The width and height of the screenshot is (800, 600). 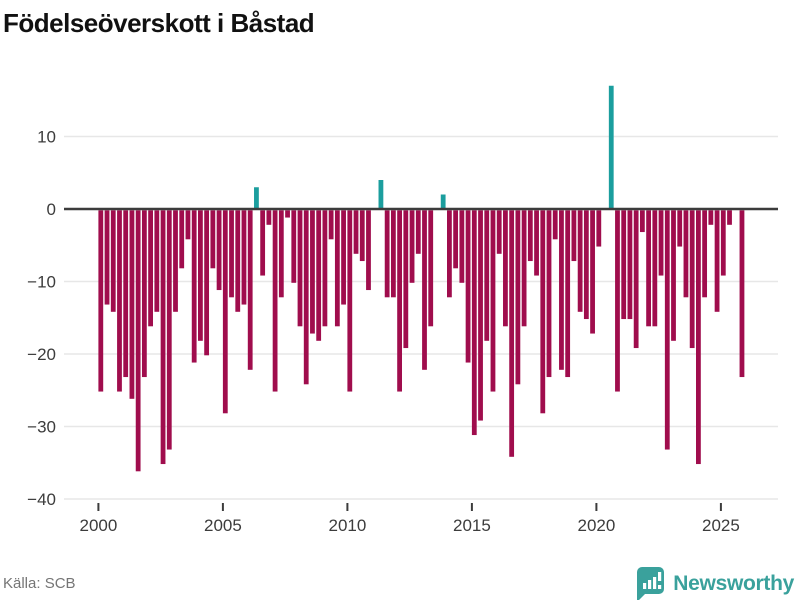 I want to click on bar-2009Q1, so click(x=325, y=268).